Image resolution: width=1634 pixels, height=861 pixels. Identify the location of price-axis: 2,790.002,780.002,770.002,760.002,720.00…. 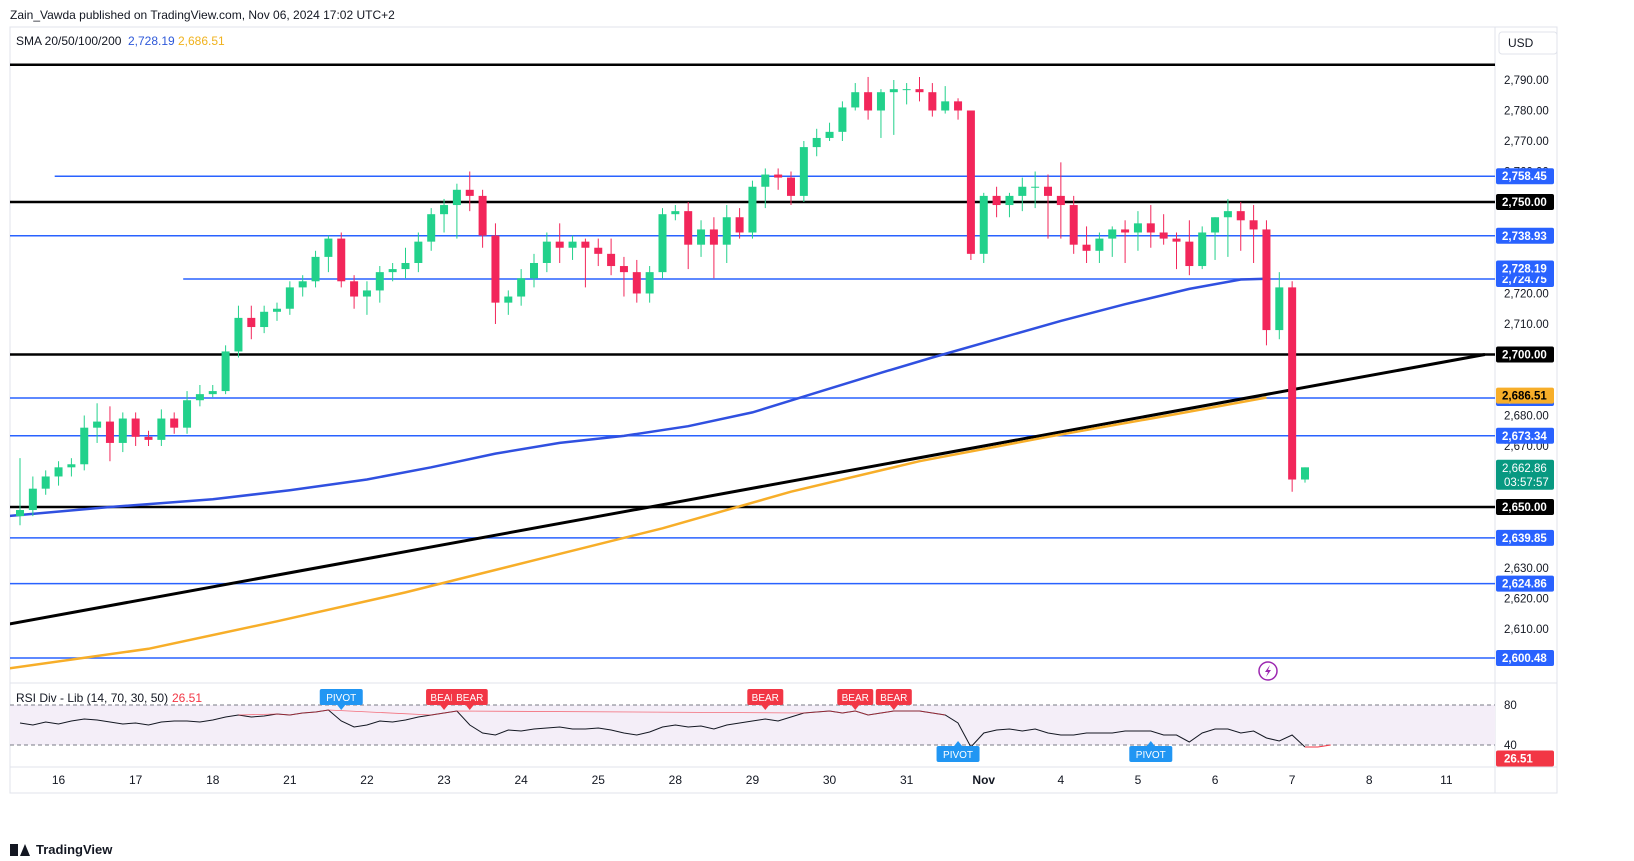
(1525, 370).